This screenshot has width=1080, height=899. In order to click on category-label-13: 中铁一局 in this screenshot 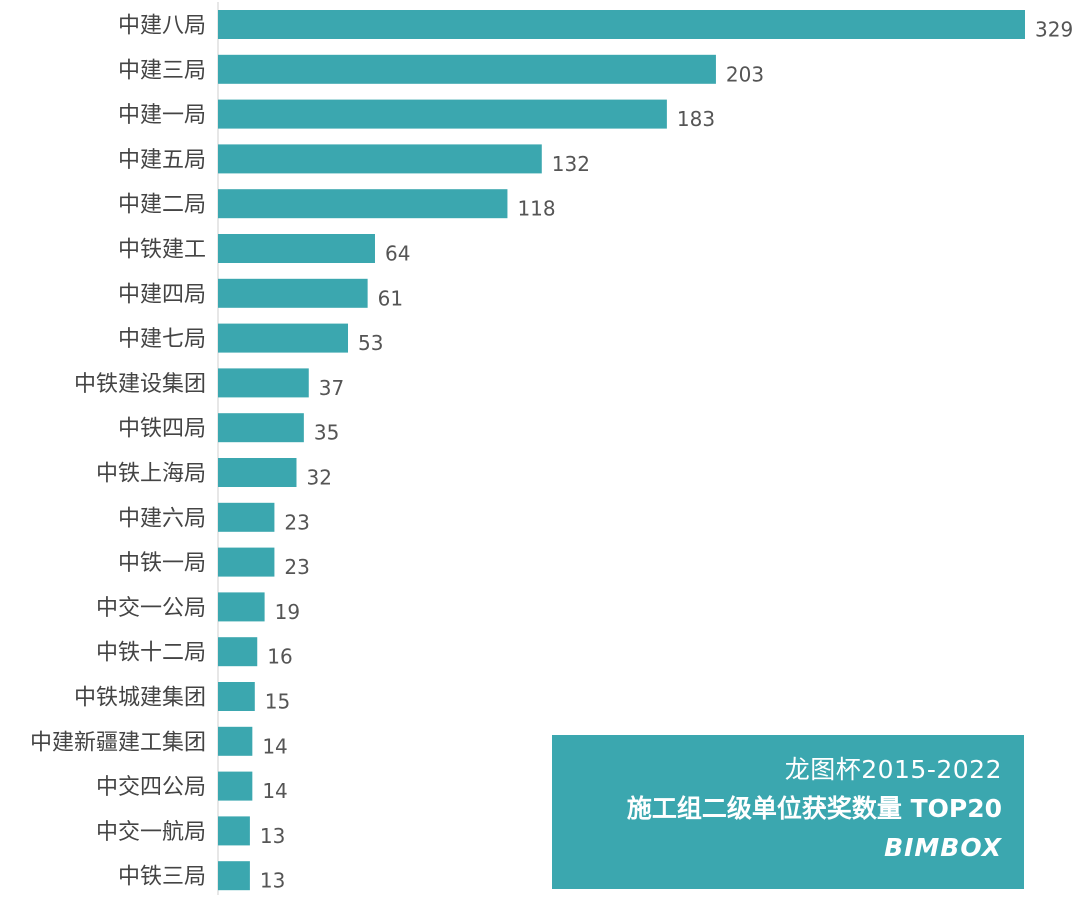, I will do `click(162, 563)`.